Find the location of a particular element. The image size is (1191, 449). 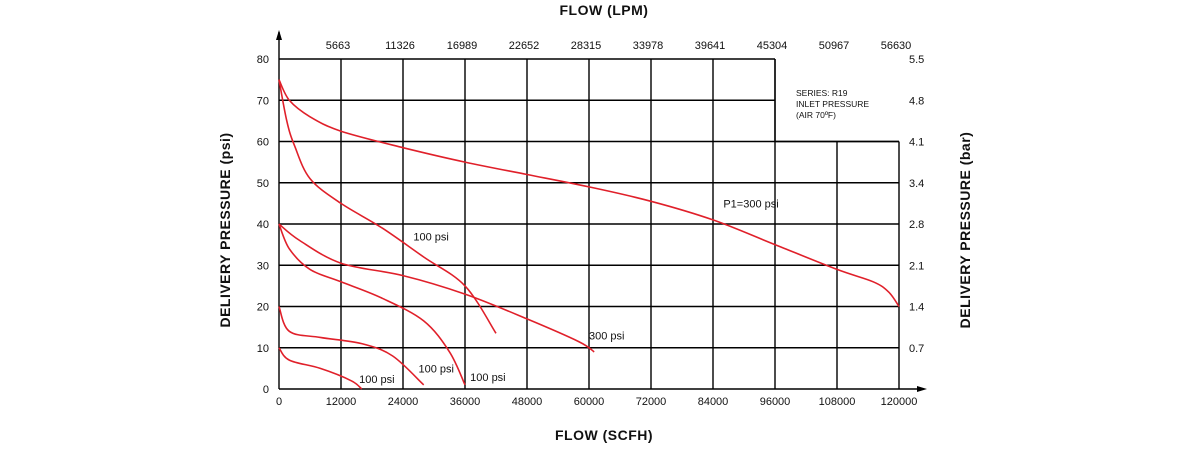

y-axis-title-right: DELIVERY PRESSURE (bar) is located at coordinates (965, 230).